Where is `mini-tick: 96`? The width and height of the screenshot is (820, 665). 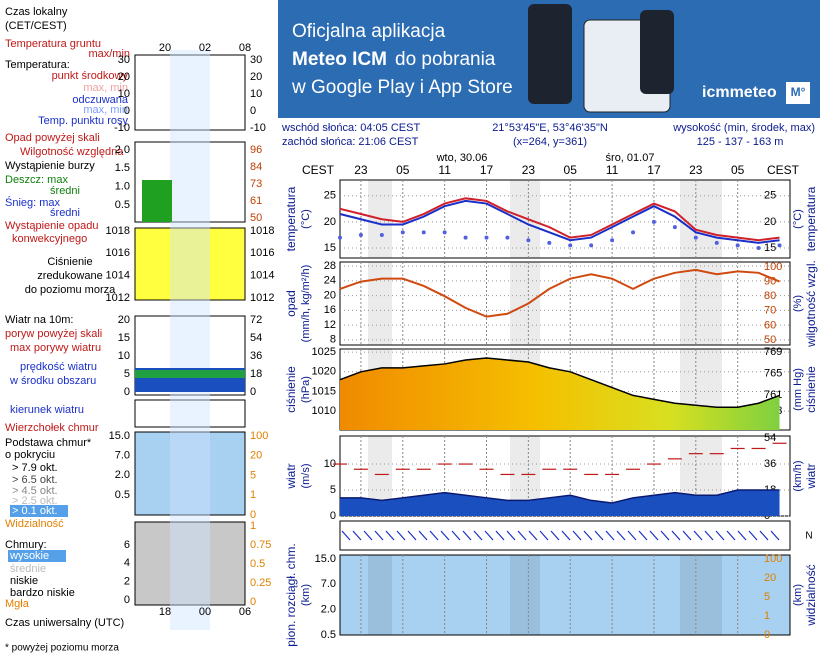
mini-tick: 96 is located at coordinates (256, 150).